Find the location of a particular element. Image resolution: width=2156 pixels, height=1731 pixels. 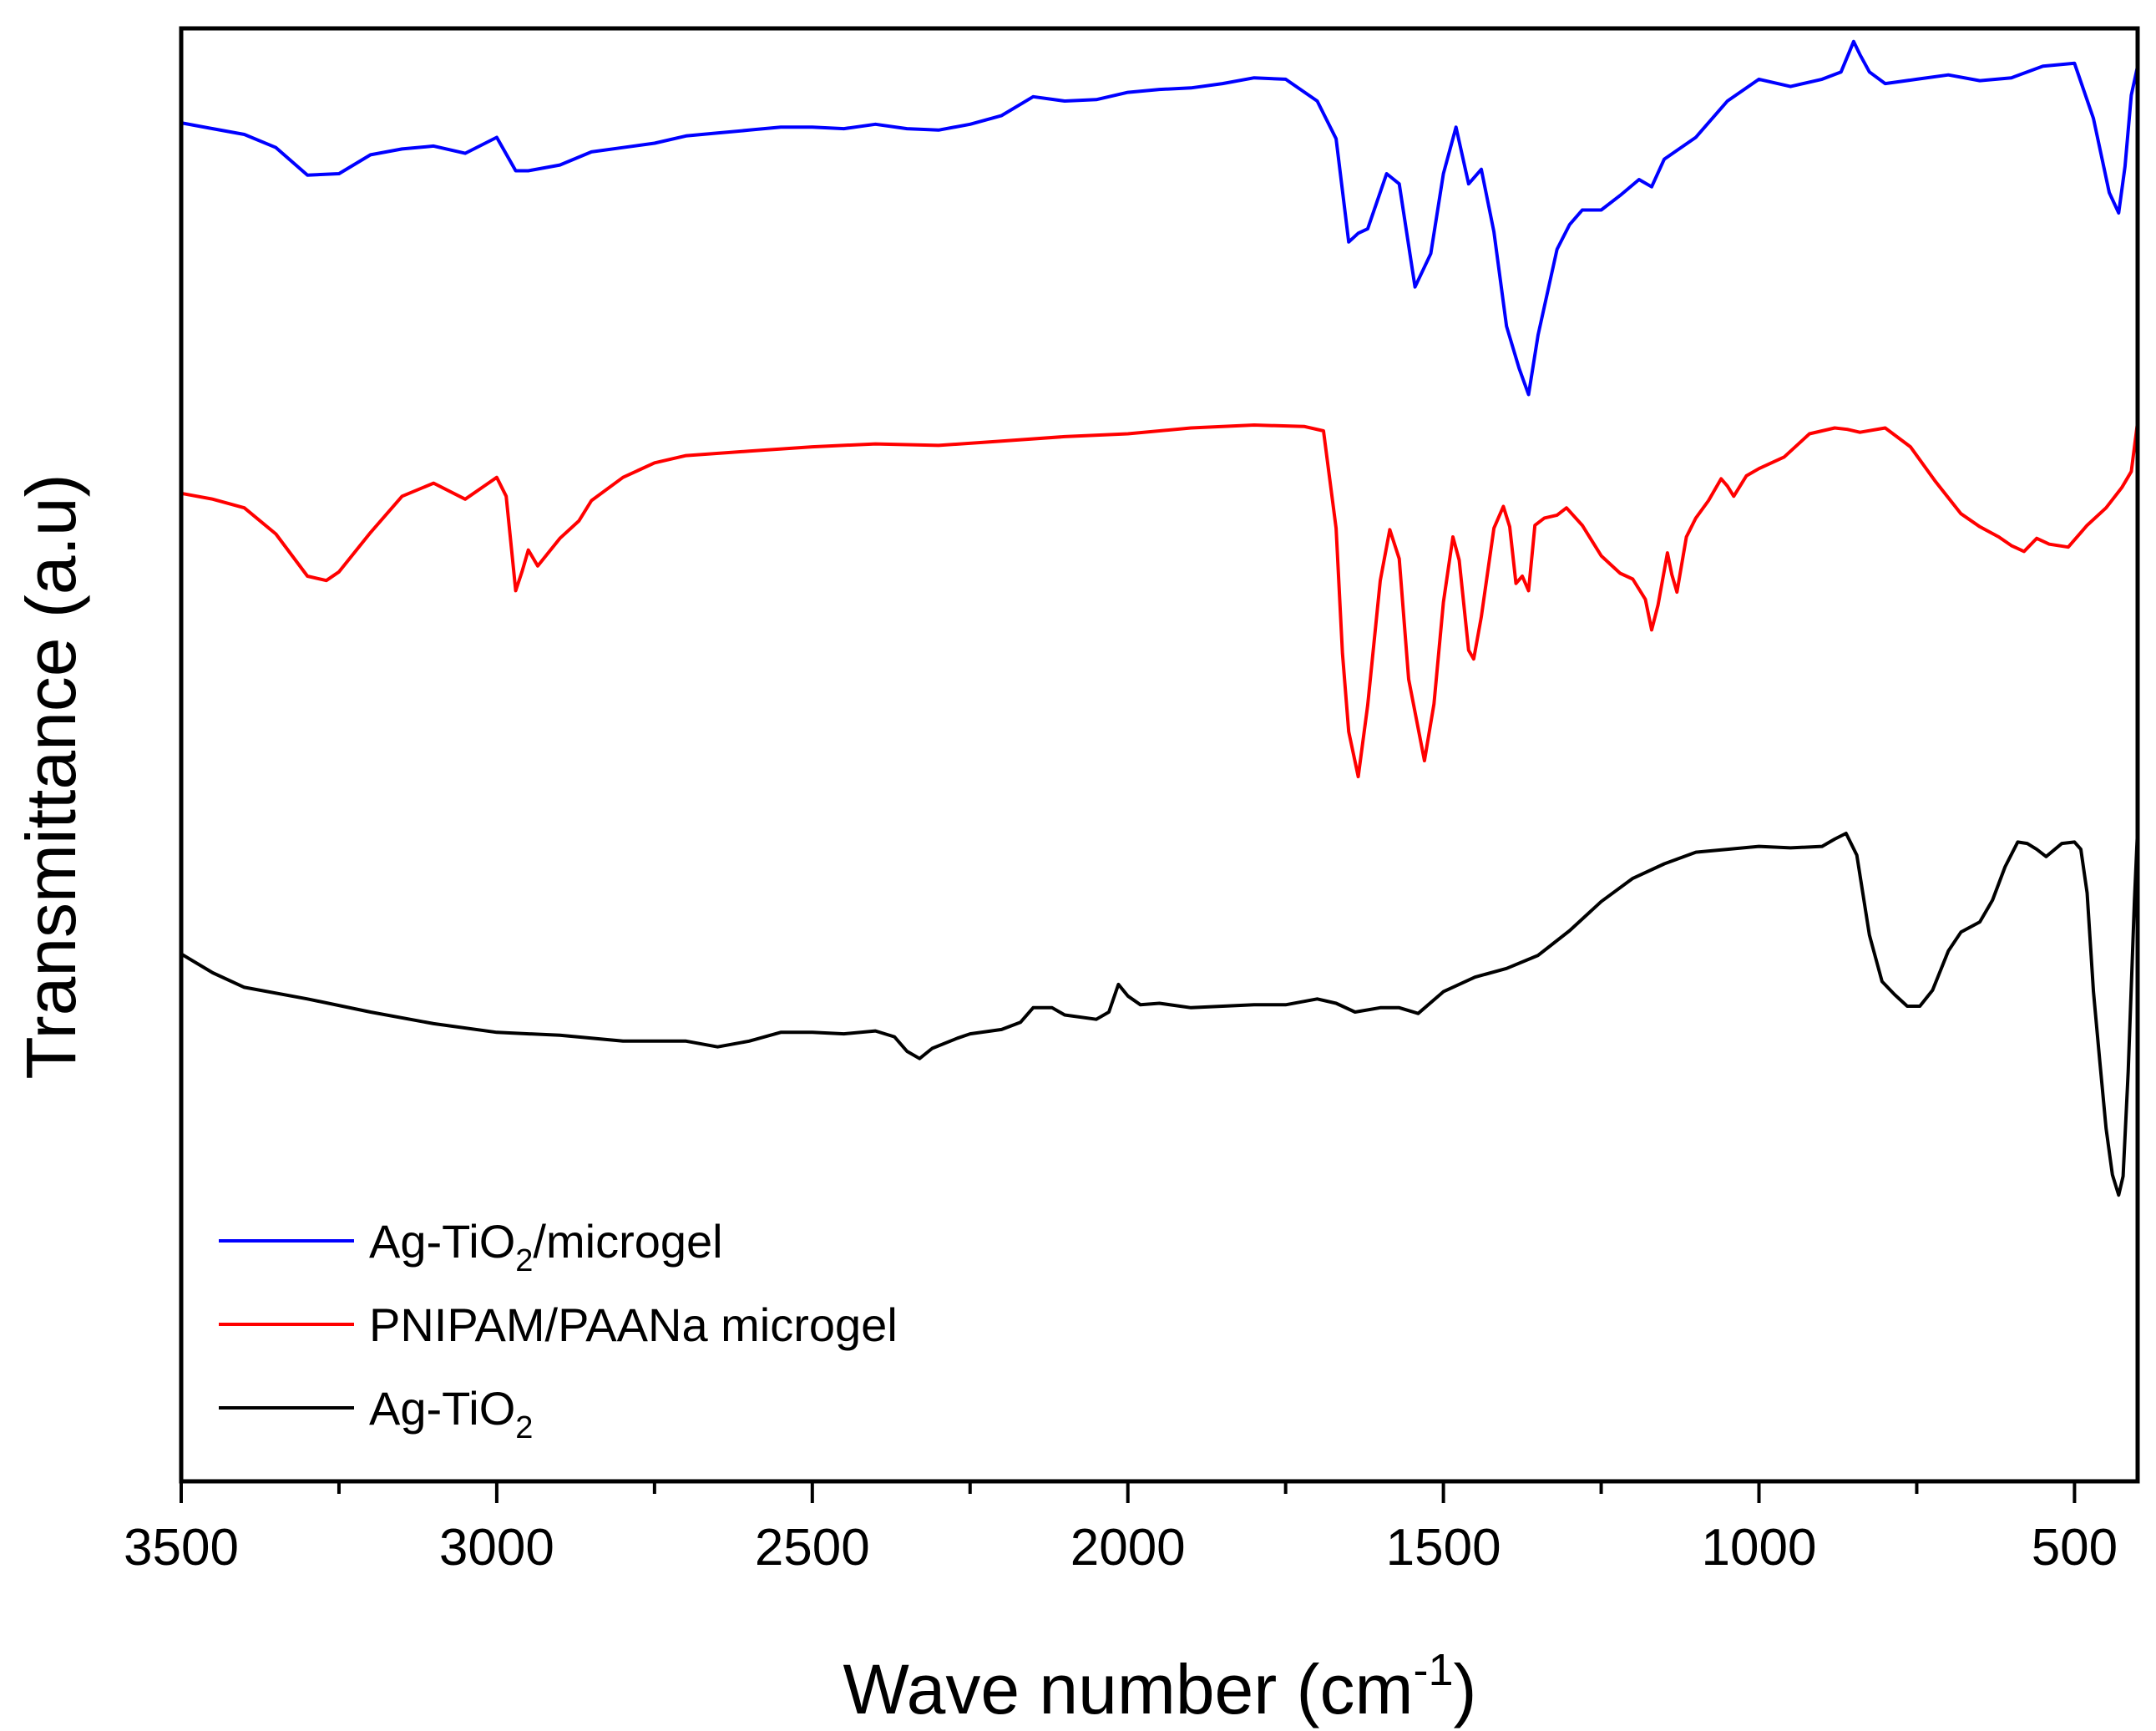

x-tick-label-0: 3500 is located at coordinates (181, 1548).